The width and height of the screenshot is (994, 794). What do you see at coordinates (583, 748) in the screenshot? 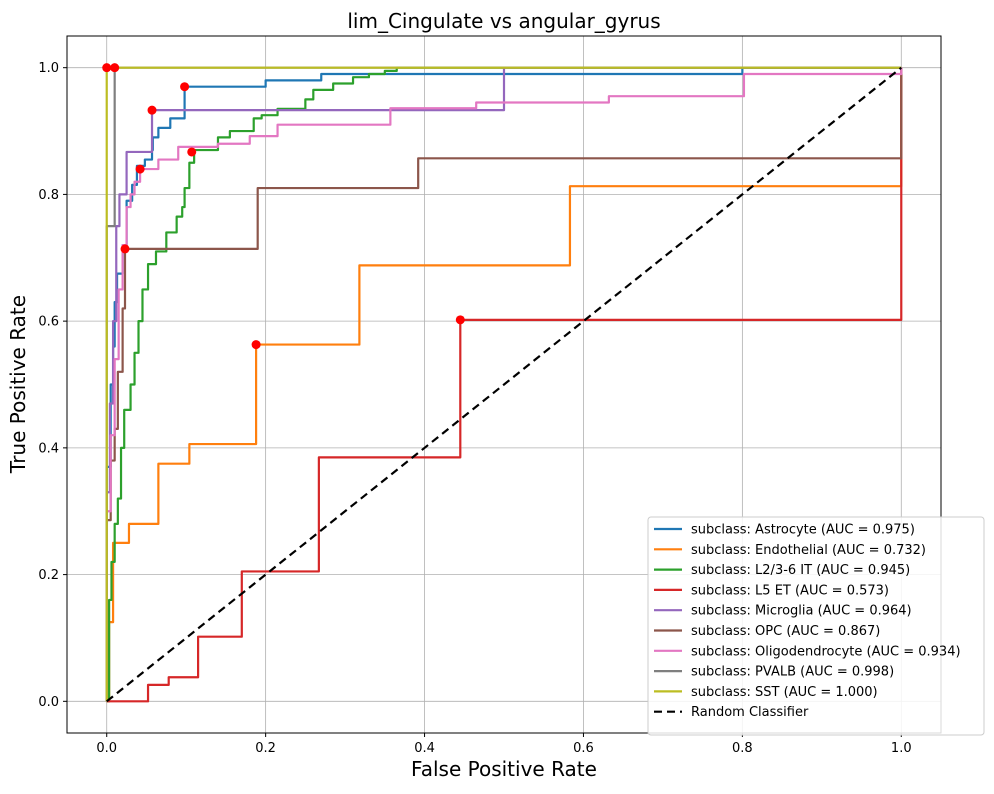
I see `x-tick-label: 0.6` at bounding box center [583, 748].